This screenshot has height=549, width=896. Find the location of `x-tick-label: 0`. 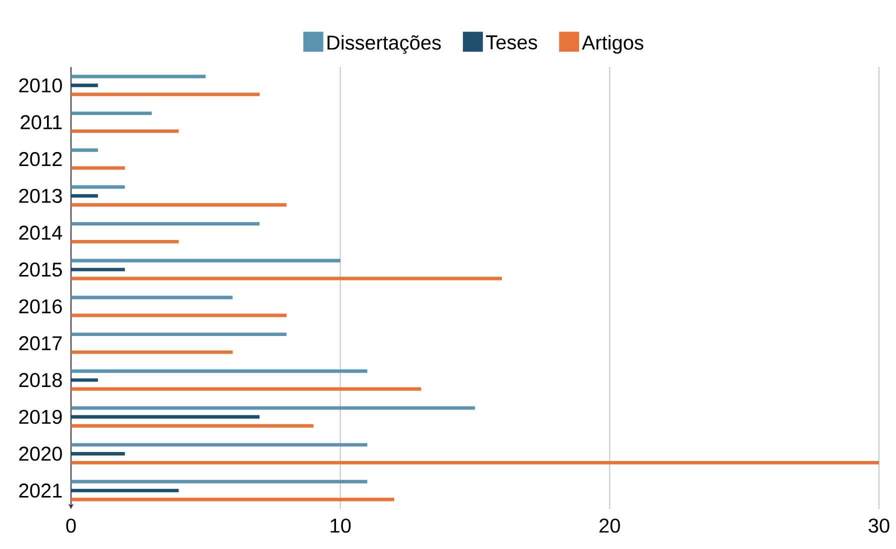

x-tick-label: 0 is located at coordinates (71, 525).